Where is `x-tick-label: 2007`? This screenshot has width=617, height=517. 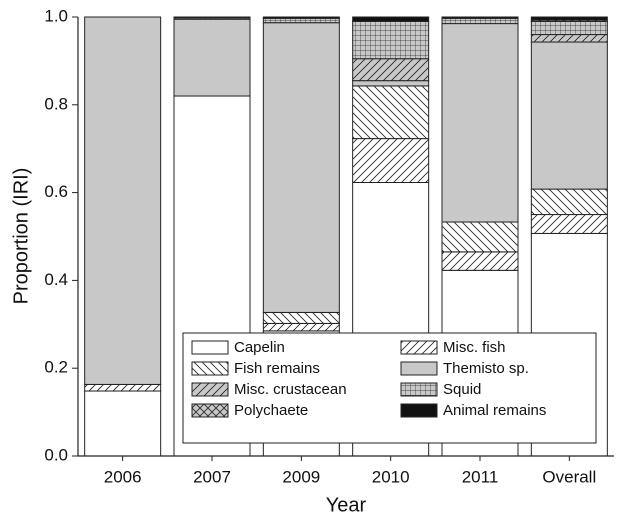 x-tick-label: 2007 is located at coordinates (212, 476).